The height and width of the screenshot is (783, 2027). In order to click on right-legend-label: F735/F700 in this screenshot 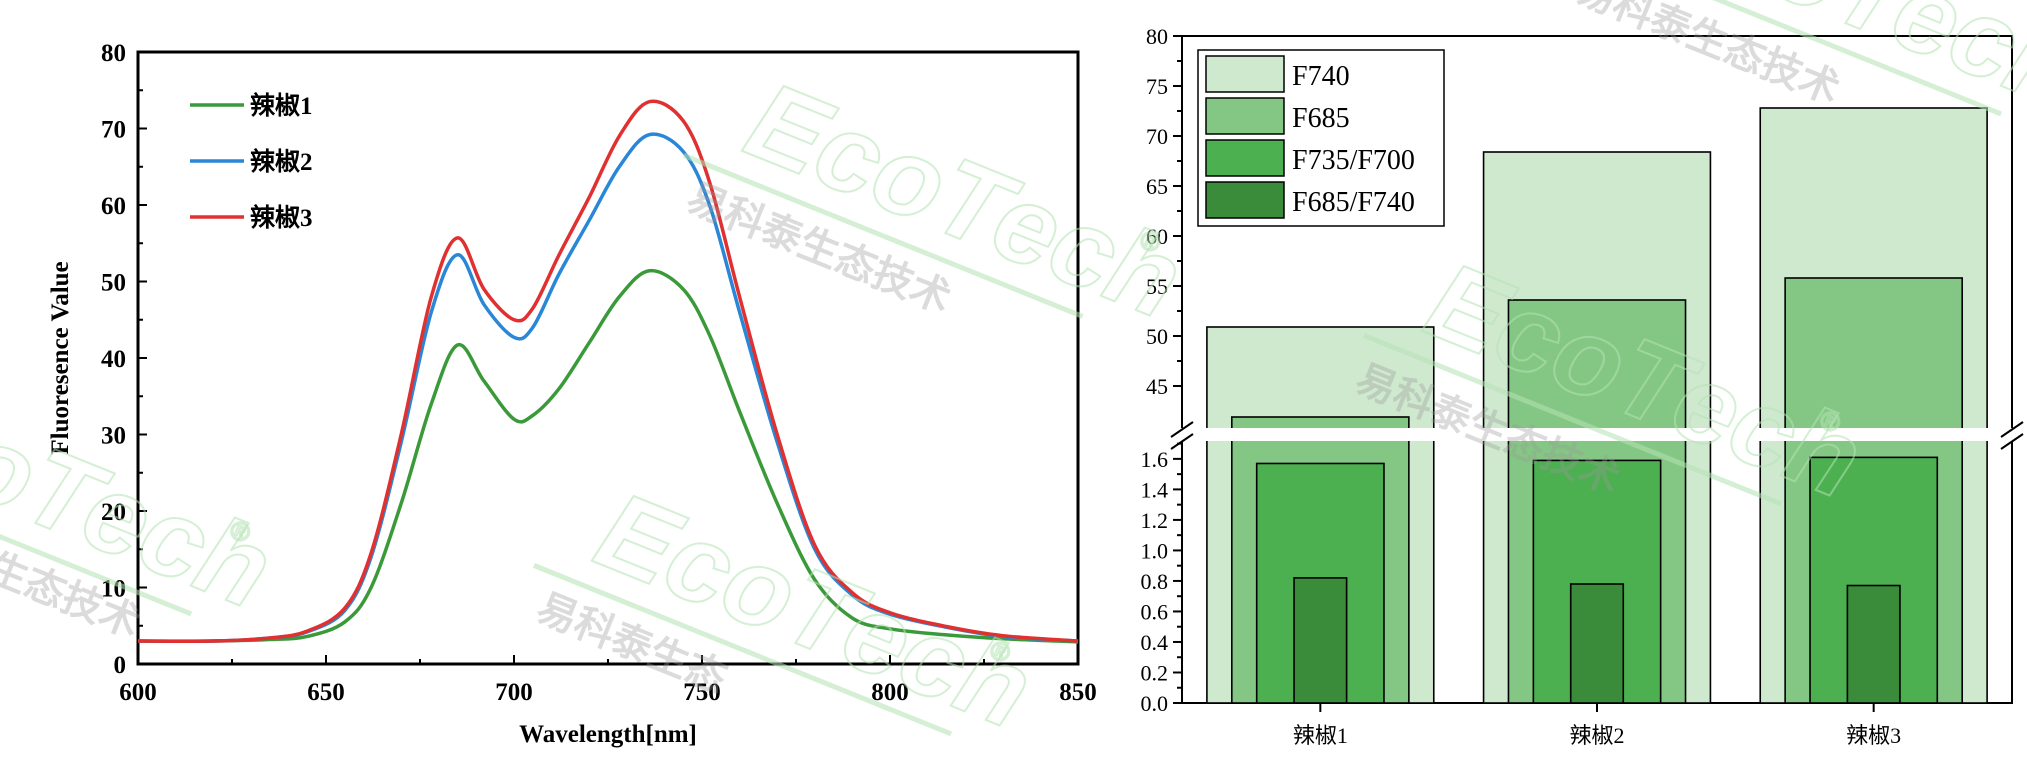, I will do `click(1353, 160)`.